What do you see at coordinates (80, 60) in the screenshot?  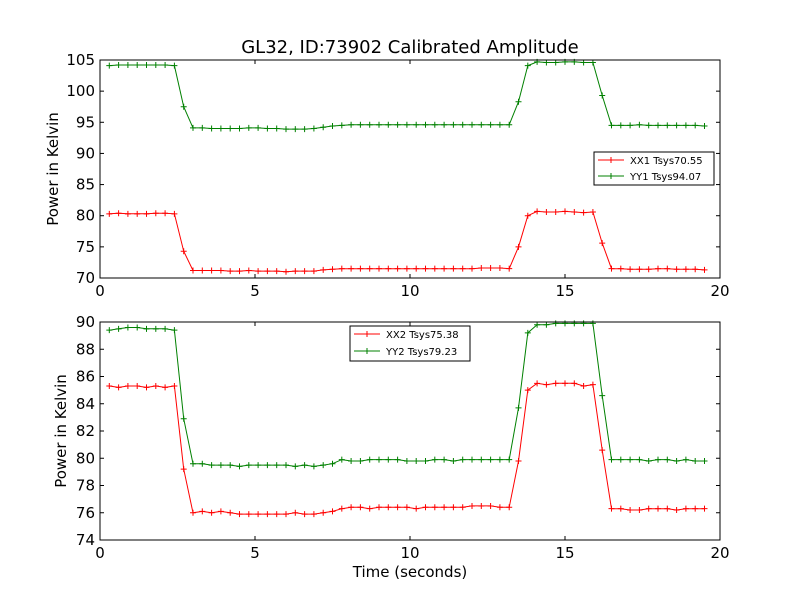 I see `top-y-tick-label: 105` at bounding box center [80, 60].